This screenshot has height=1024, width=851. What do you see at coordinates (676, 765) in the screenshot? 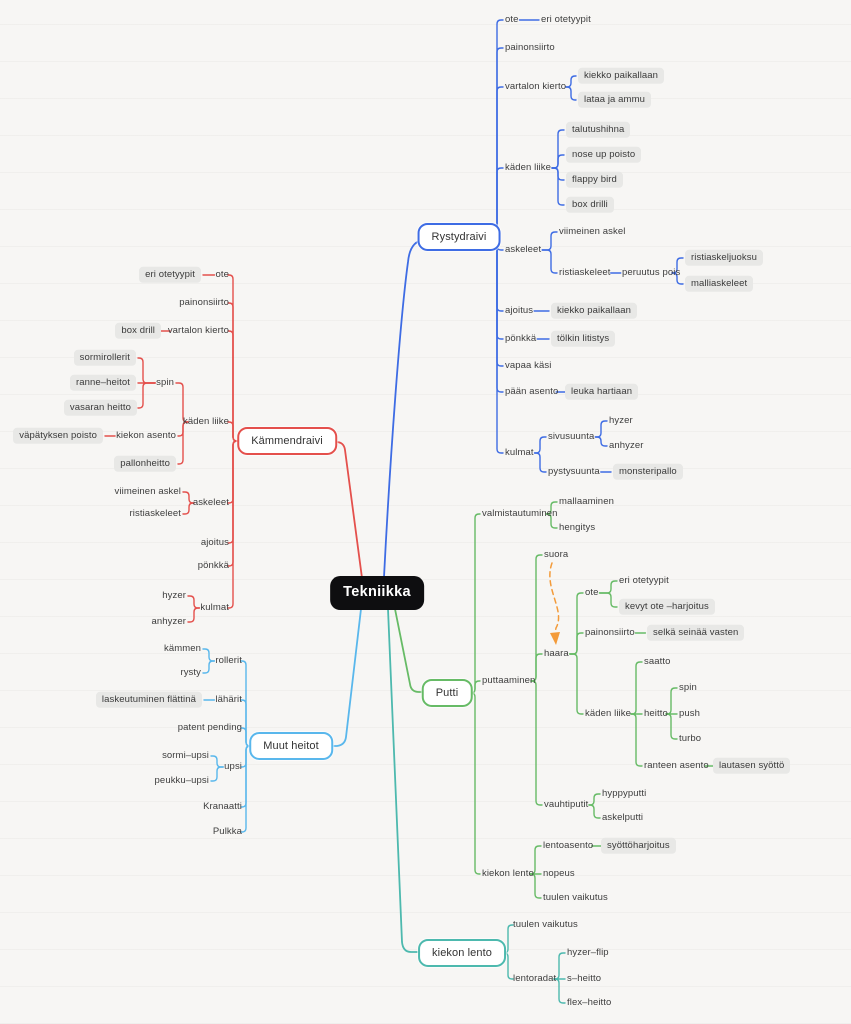
I see `mindmap-node-b4_rant: ranteen asento` at bounding box center [676, 765].